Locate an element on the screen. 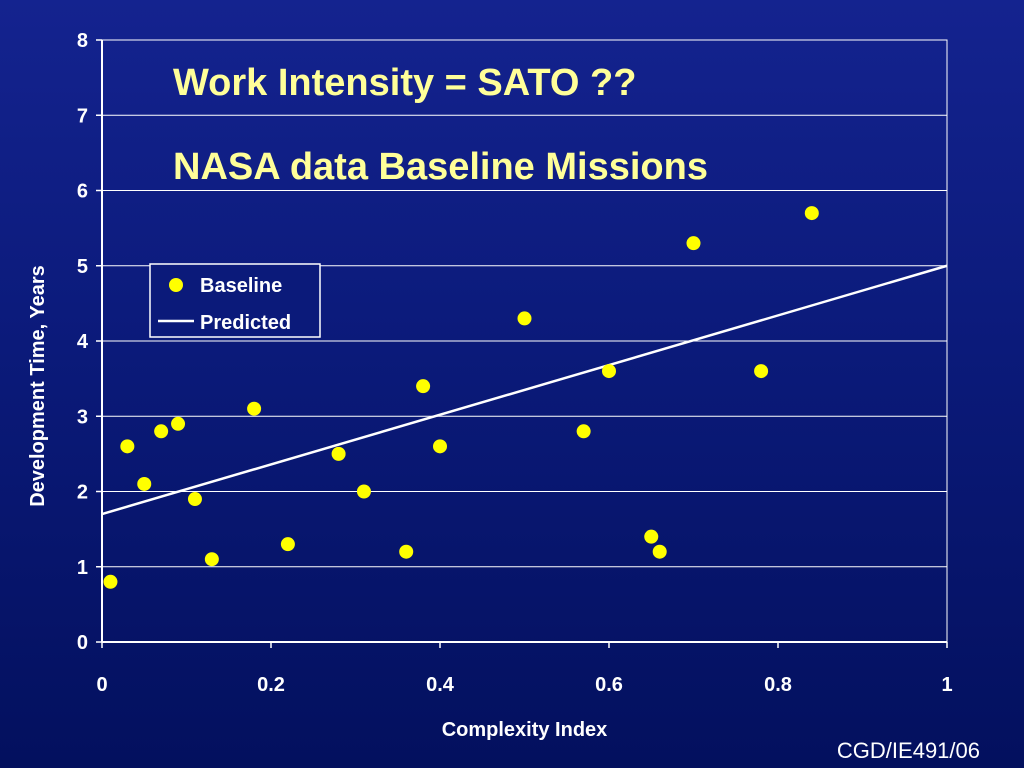  x-tick-label: 1 is located at coordinates (946, 685).